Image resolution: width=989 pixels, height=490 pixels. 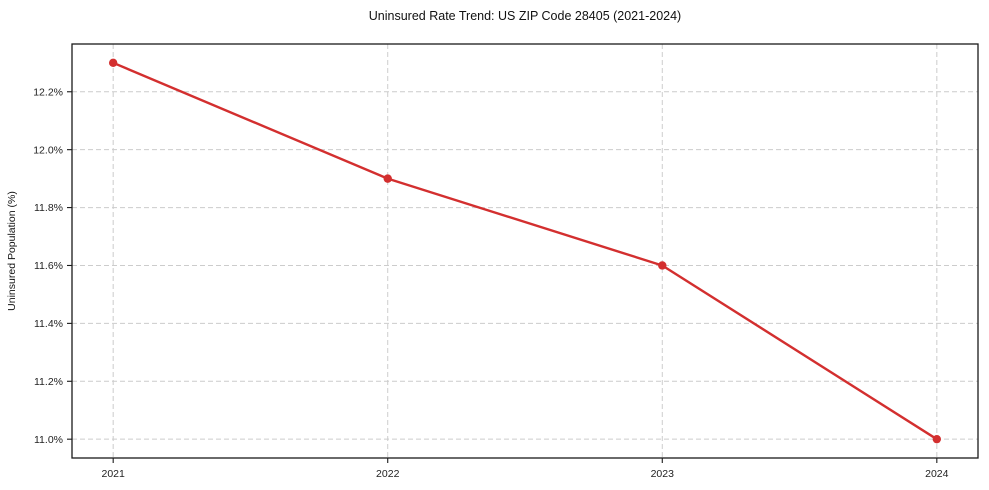 What do you see at coordinates (388, 474) in the screenshot?
I see `x-tick-label: 2022` at bounding box center [388, 474].